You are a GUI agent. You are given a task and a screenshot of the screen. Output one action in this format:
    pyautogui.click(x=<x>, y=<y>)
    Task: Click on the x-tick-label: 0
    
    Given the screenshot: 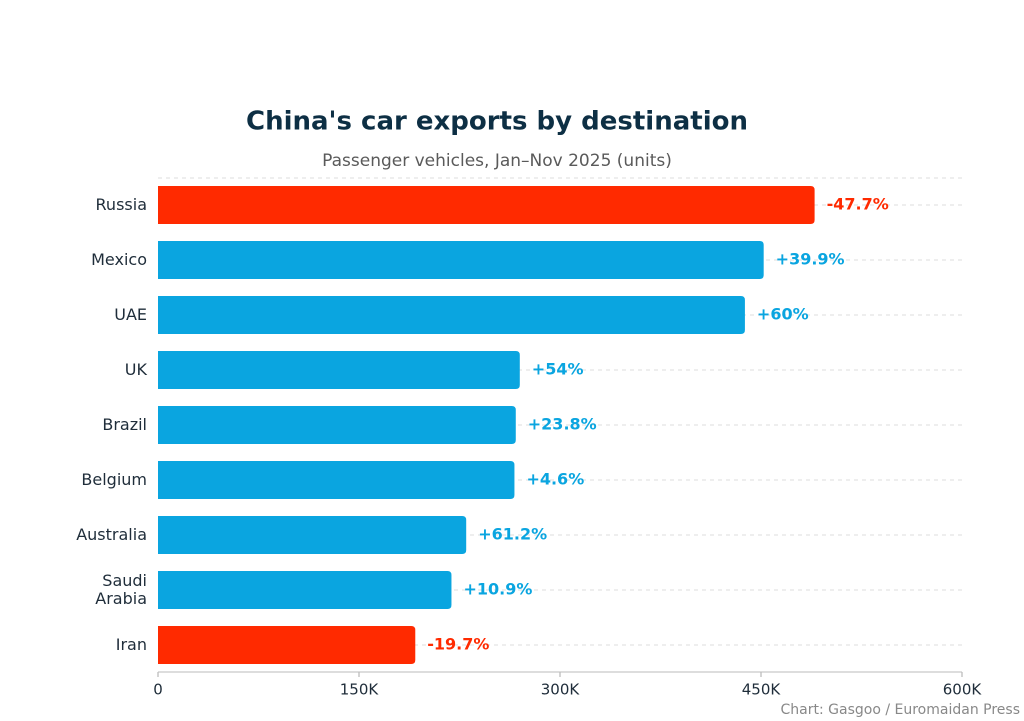 What is the action you would take?
    pyautogui.click(x=158, y=690)
    